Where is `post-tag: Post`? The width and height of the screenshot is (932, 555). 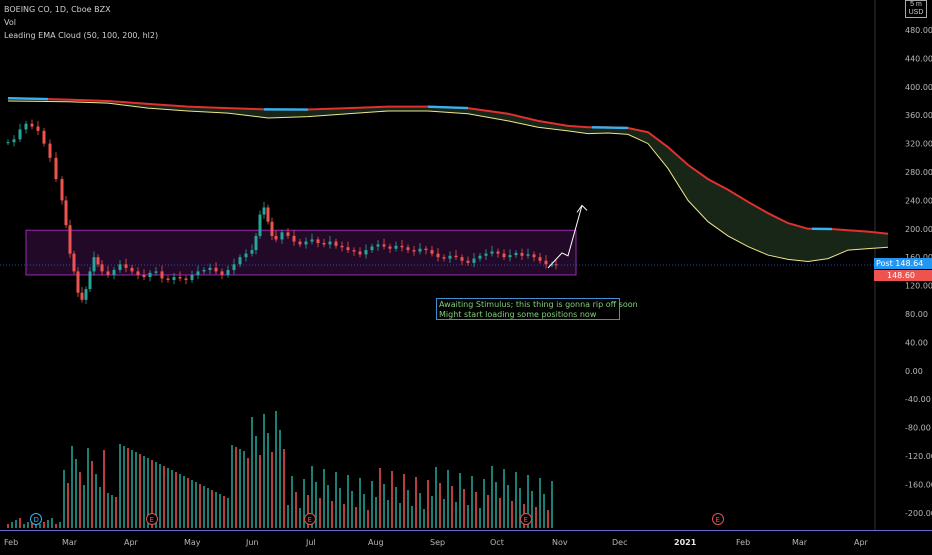 post-tag: Post is located at coordinates (884, 263).